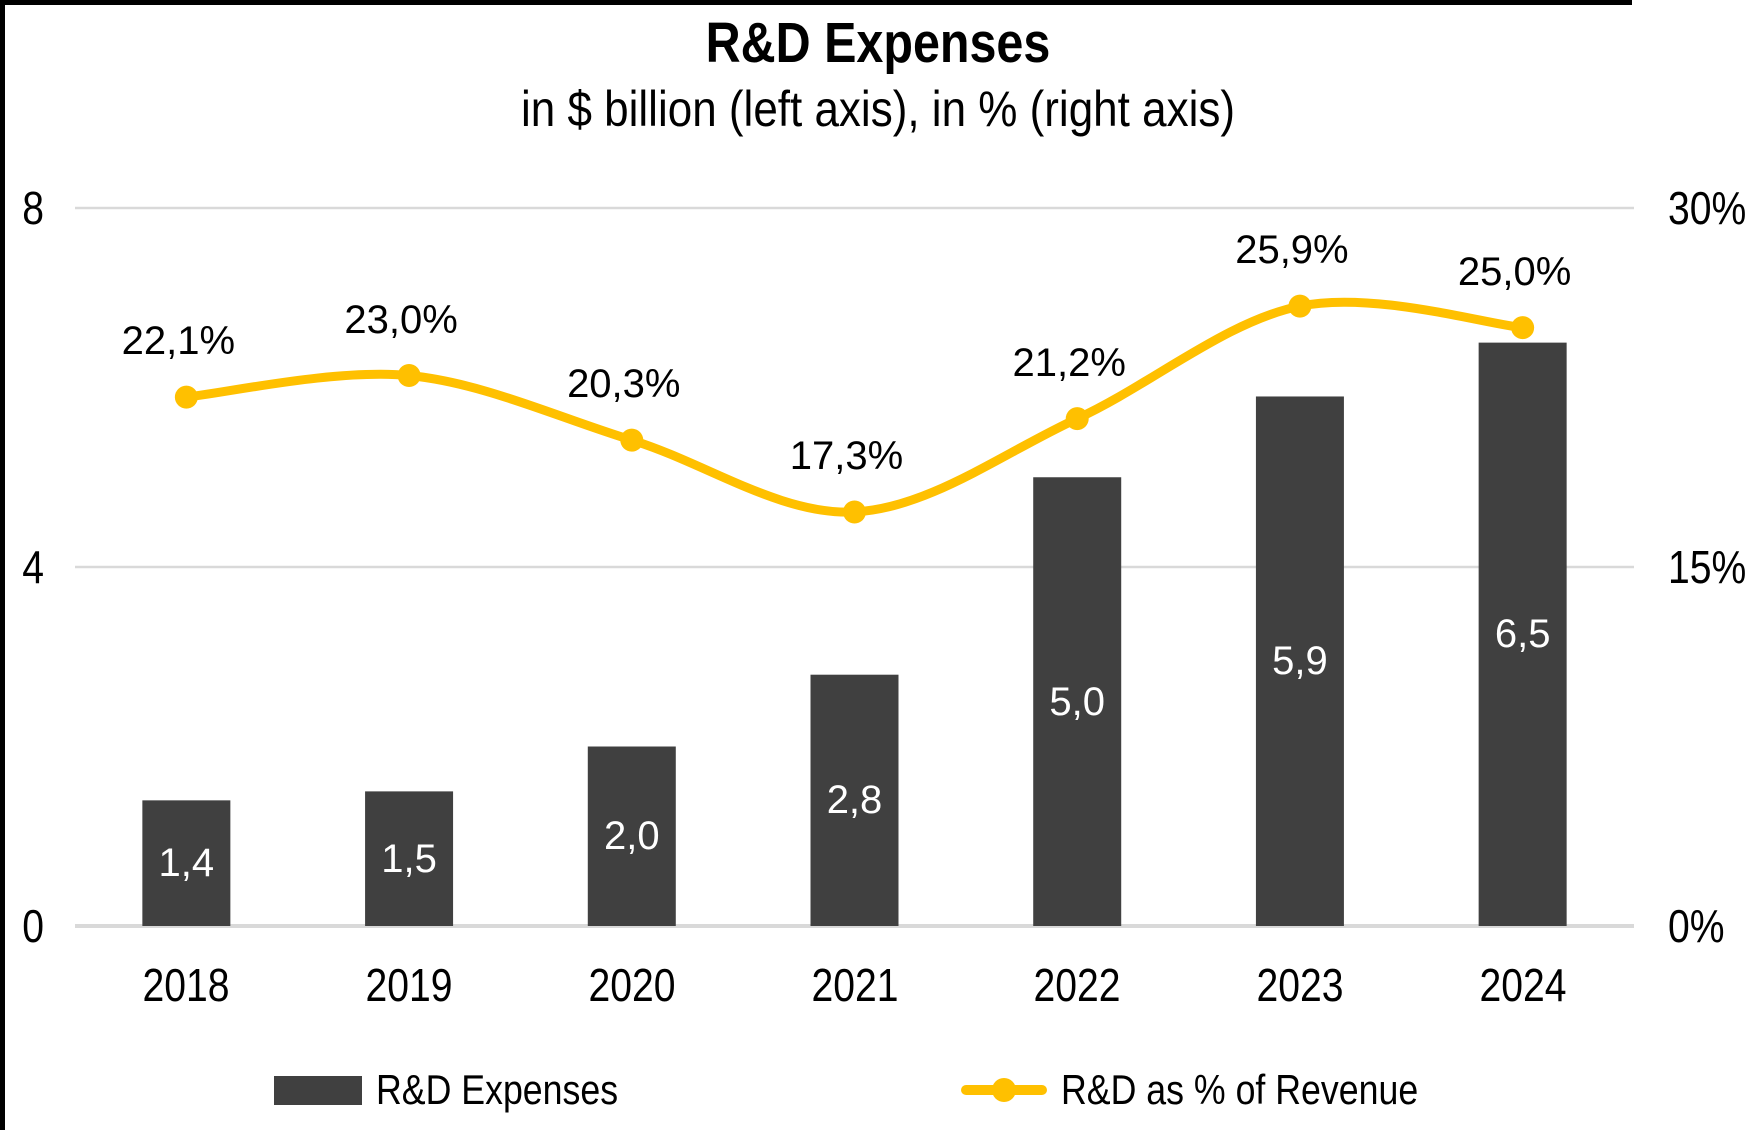 The height and width of the screenshot is (1137, 1756). I want to click on marker-2022, so click(1077, 419).